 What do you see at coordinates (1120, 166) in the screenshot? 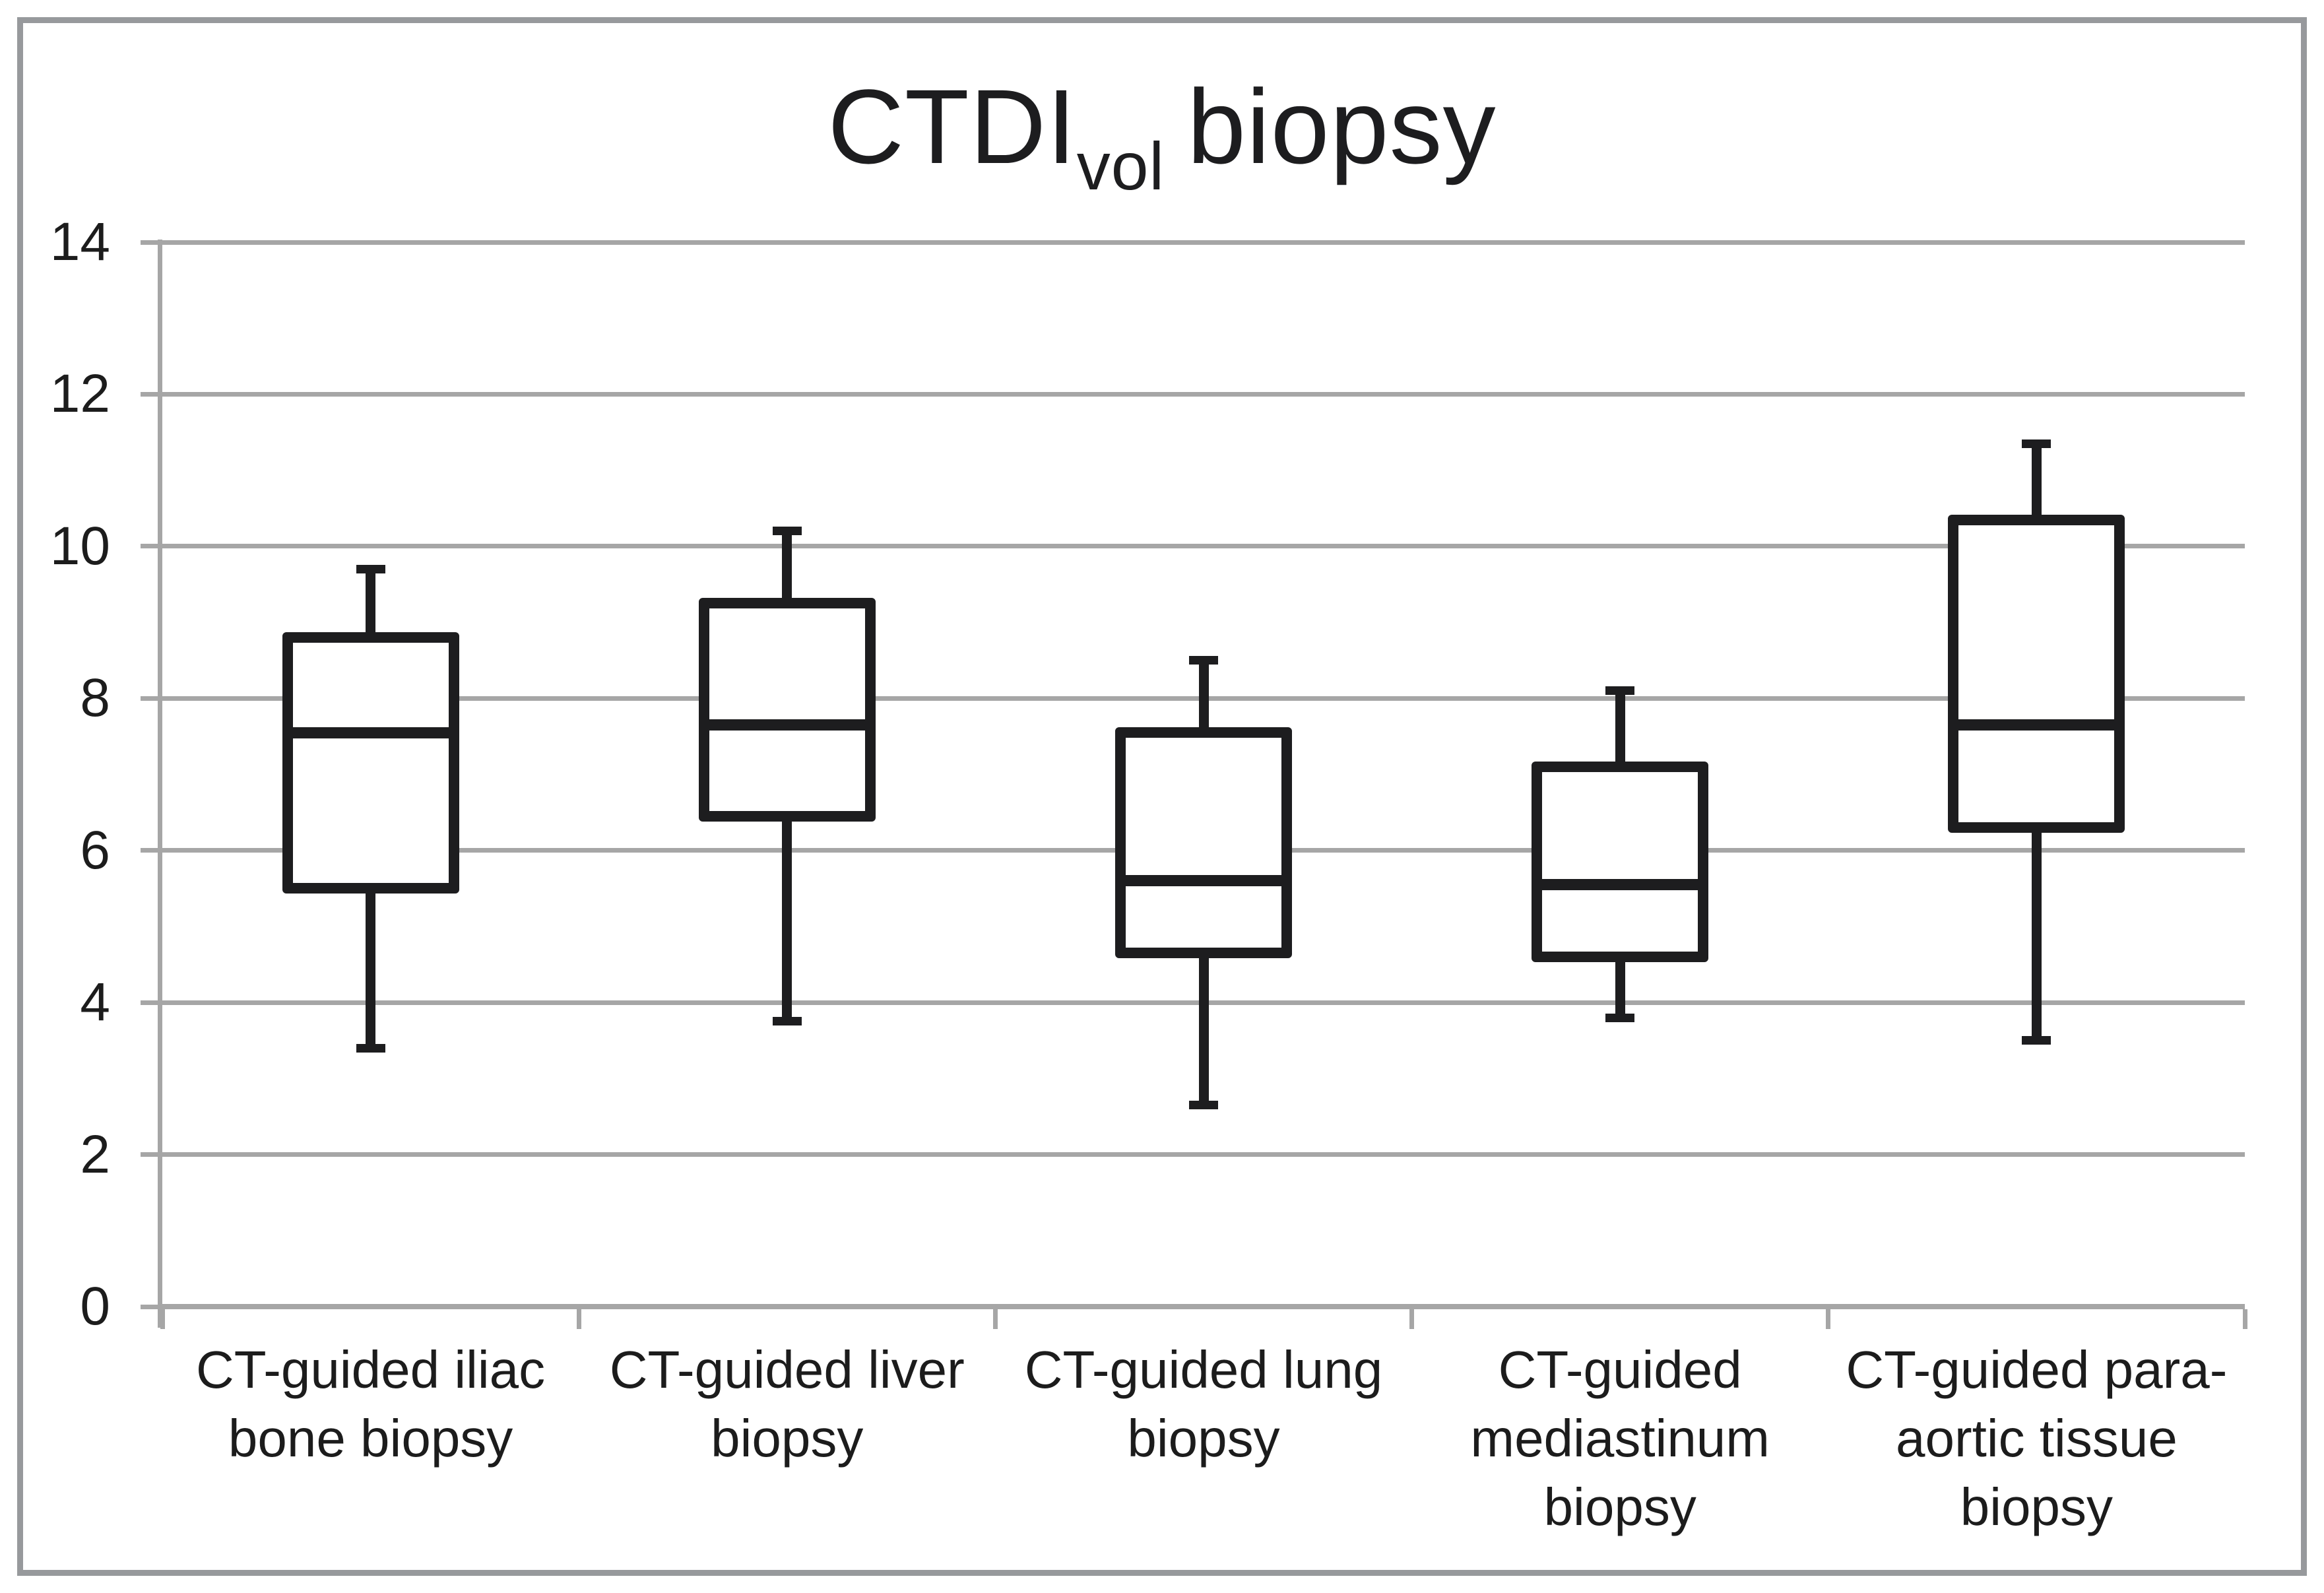
I see `chart-title-subscript: vol` at bounding box center [1120, 166].